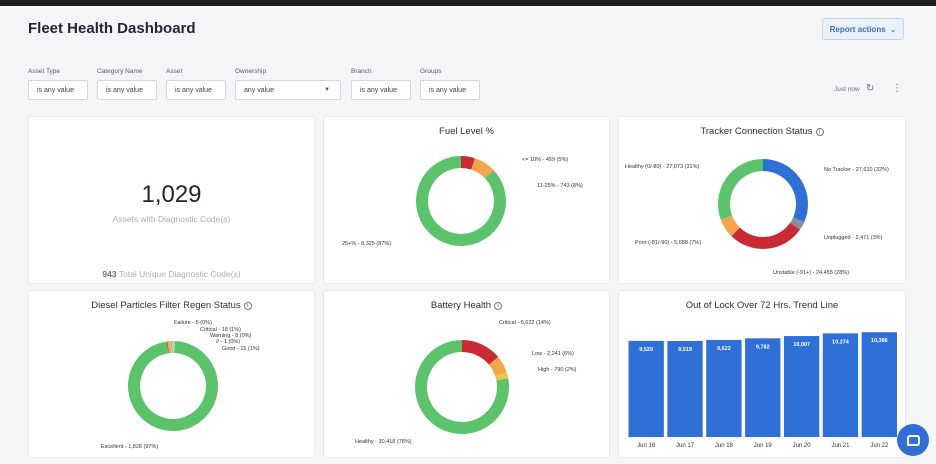  What do you see at coordinates (685, 350) in the screenshot?
I see `bar-value-label: 9,519` at bounding box center [685, 350].